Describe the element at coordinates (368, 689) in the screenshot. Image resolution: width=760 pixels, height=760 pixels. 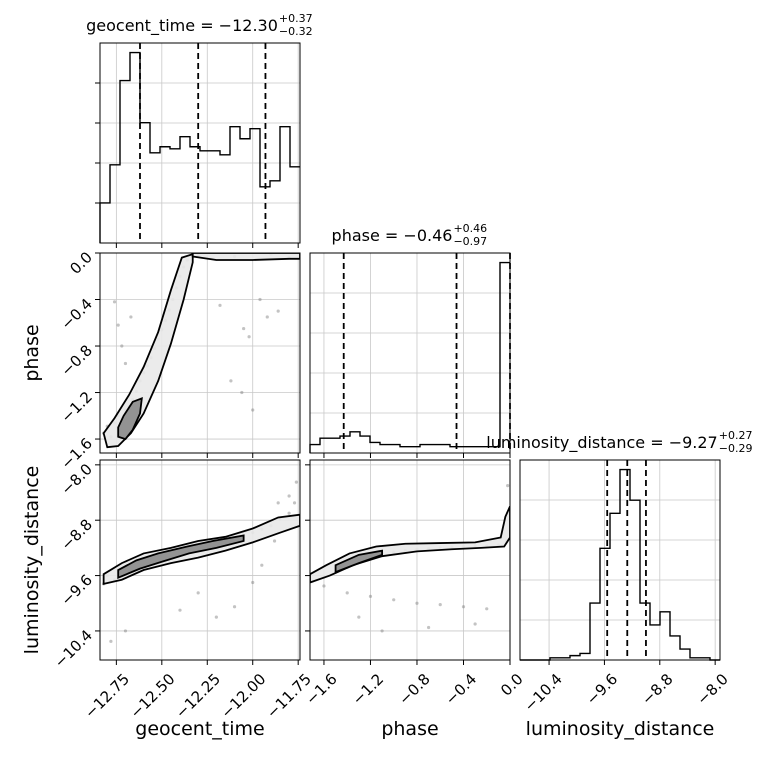
I see `x-tick-label: −1.2` at that location.